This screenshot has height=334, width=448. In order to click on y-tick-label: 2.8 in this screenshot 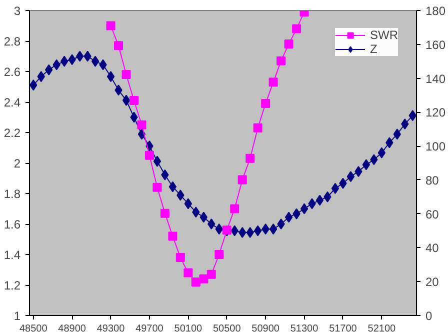, I will do `click(12, 41)`.